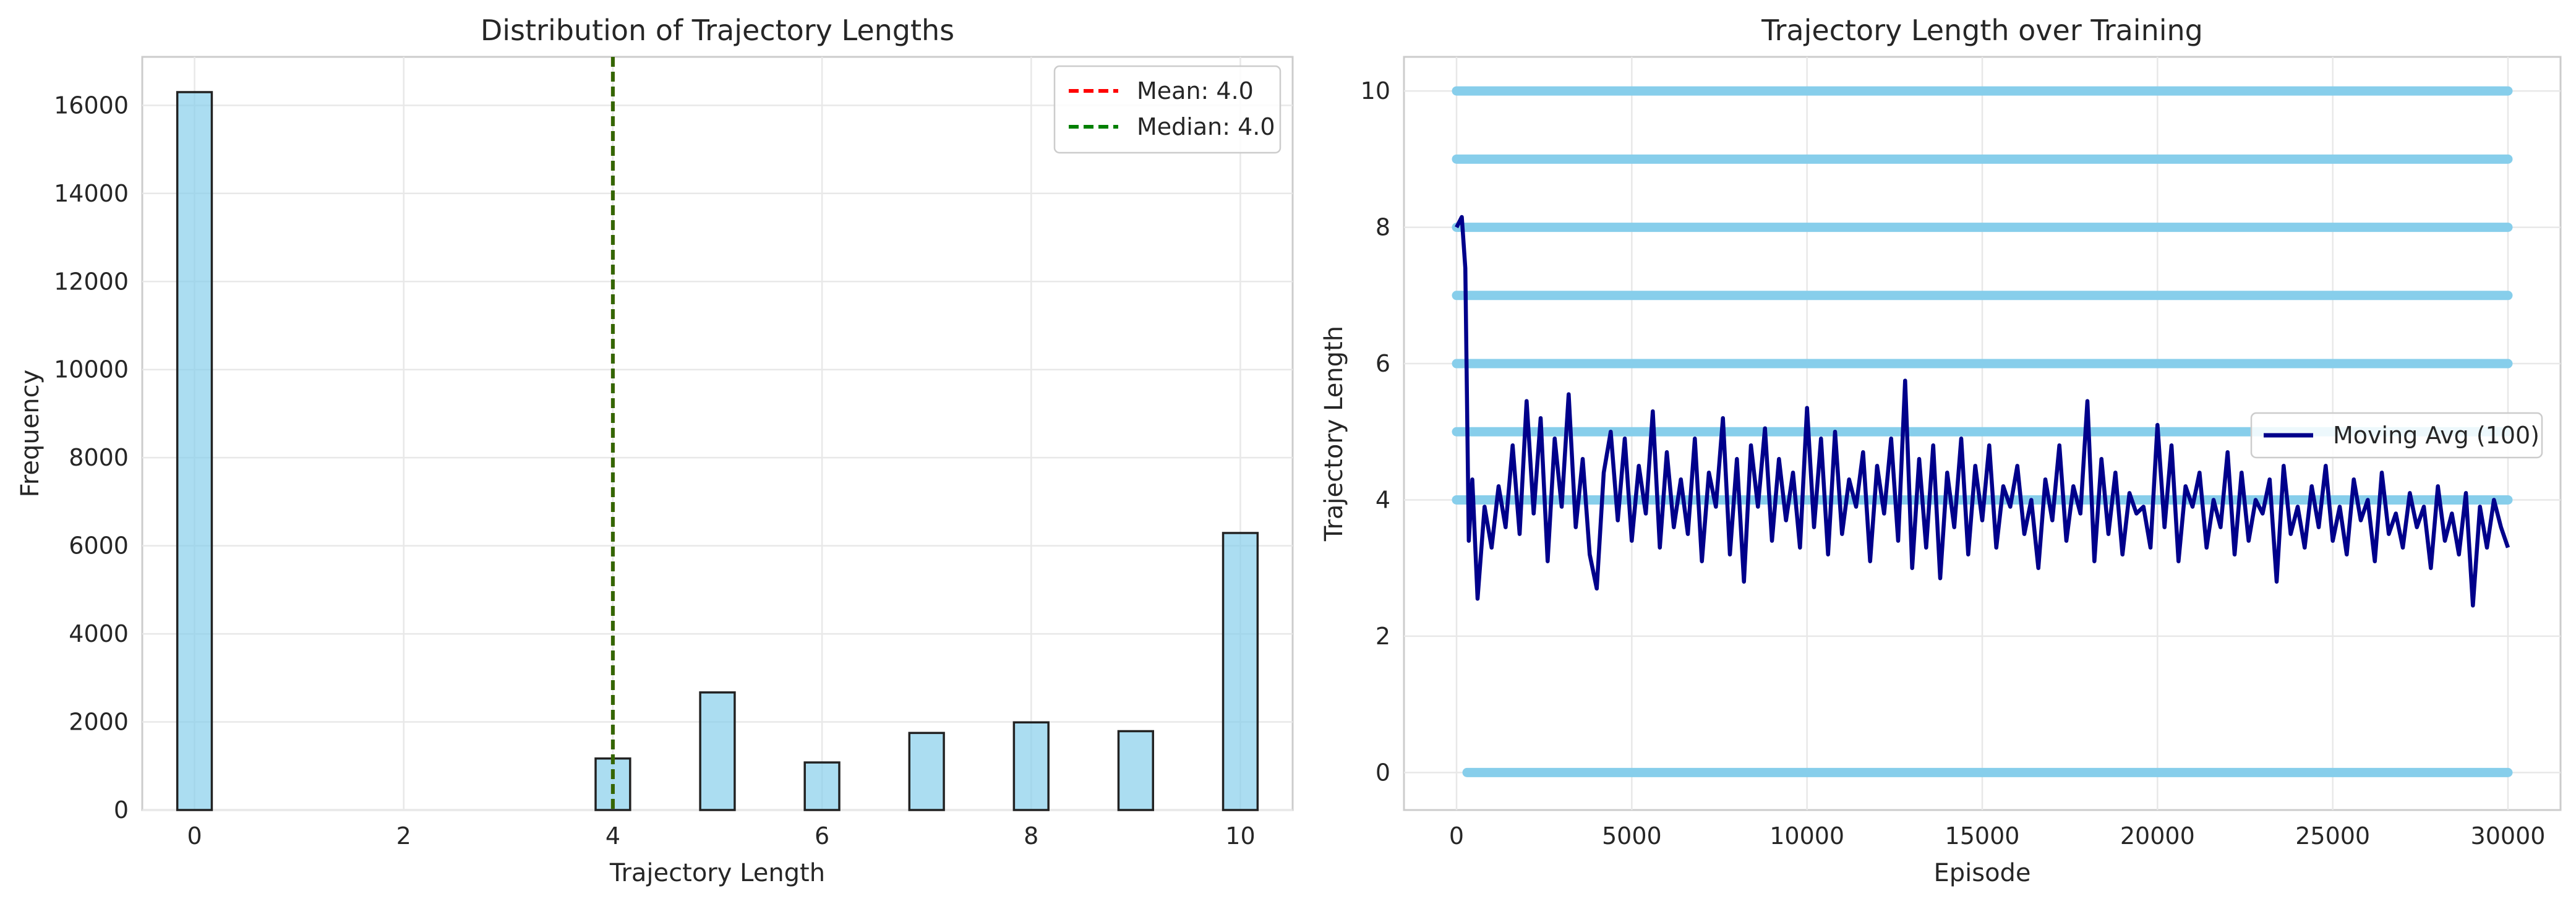 The height and width of the screenshot is (904, 2576). Describe the element at coordinates (1806, 836) in the screenshot. I see `chart2-x-tick-label: 10000` at that location.